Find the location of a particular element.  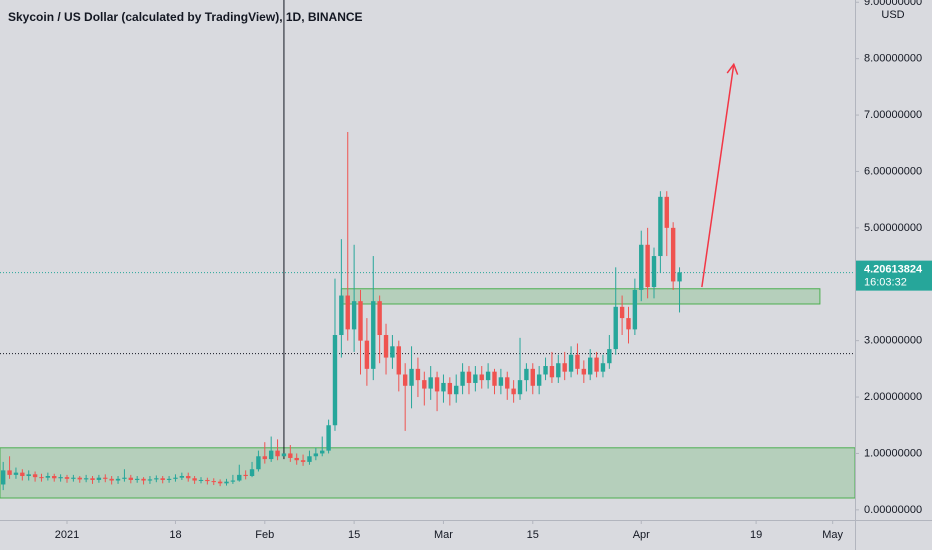

last-price-label: 4.20613824 is located at coordinates (893, 270).